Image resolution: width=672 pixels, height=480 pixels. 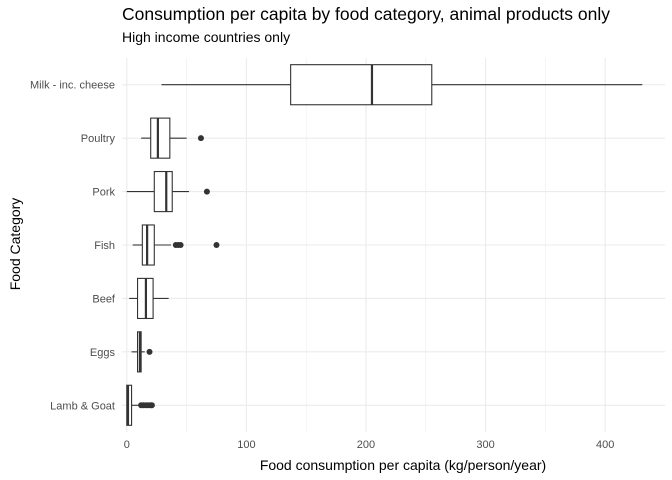 I want to click on y-tick-label: Eggs, so click(x=103, y=353).